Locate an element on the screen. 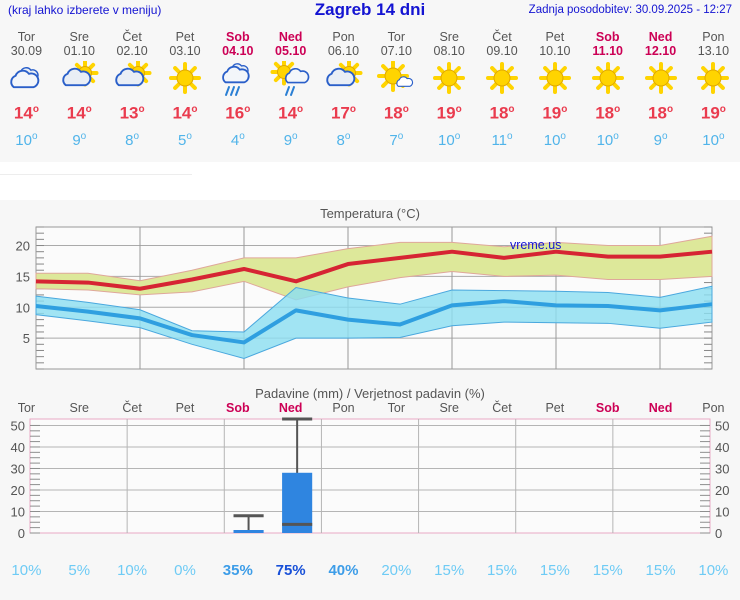  sun-small-cloud-icon is located at coordinates (396, 79).